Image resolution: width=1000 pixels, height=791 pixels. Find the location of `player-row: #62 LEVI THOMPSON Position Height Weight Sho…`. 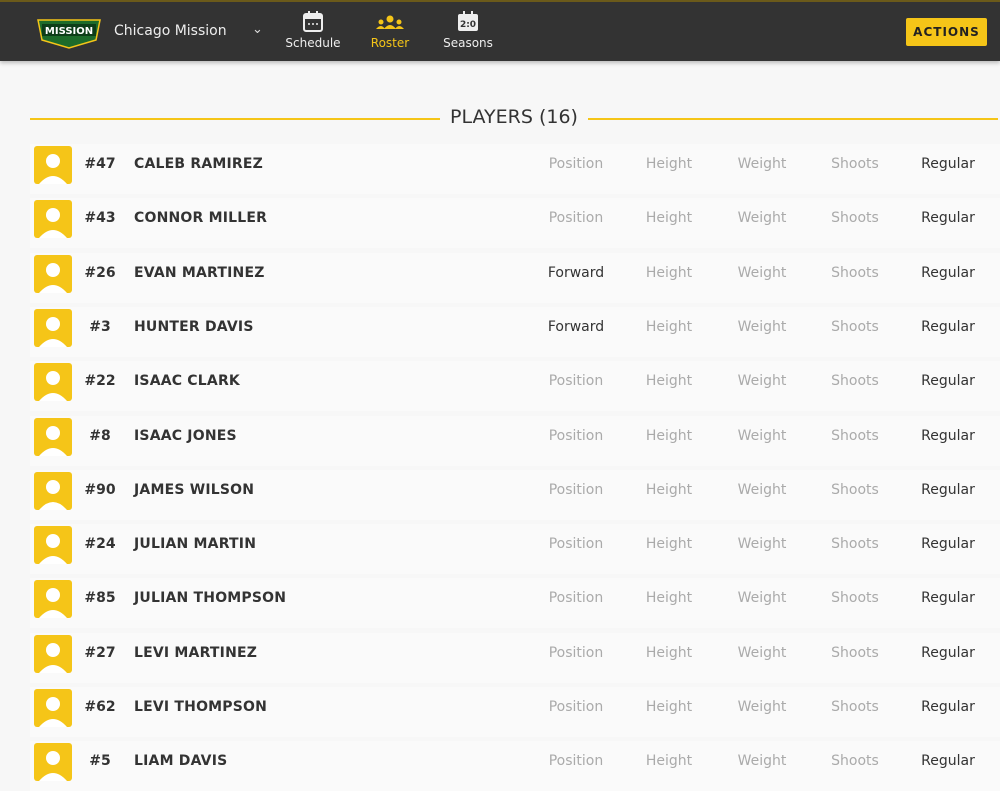

player-row: #62 LEVI THOMPSON Position Height Weight Sho… is located at coordinates (515, 712).